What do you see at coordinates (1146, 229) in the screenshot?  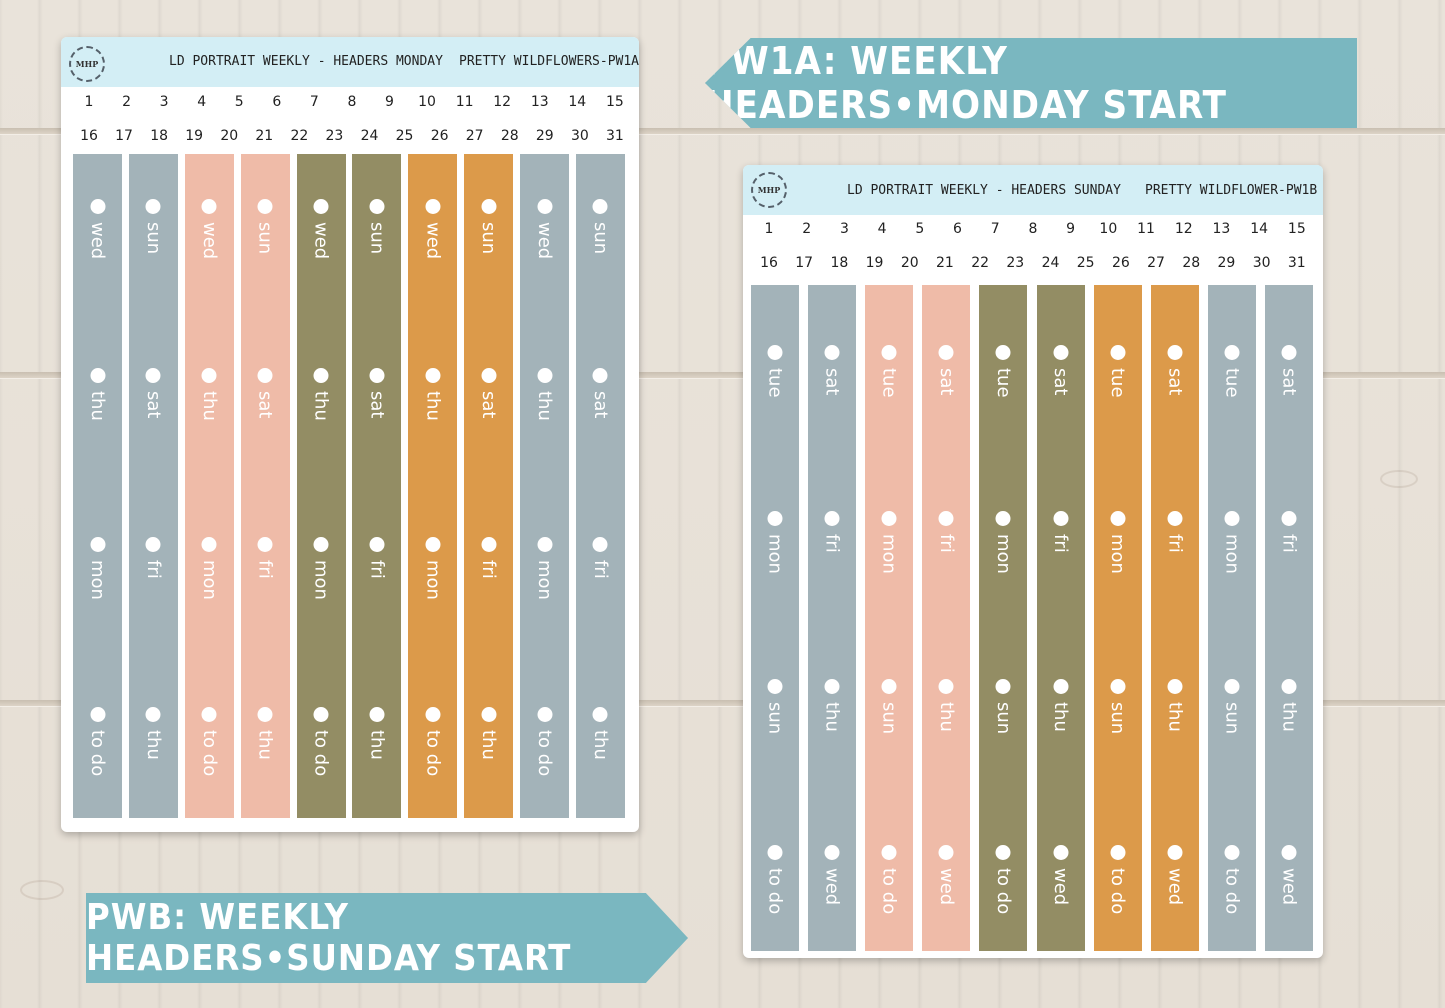 I see `date-number: 11` at bounding box center [1146, 229].